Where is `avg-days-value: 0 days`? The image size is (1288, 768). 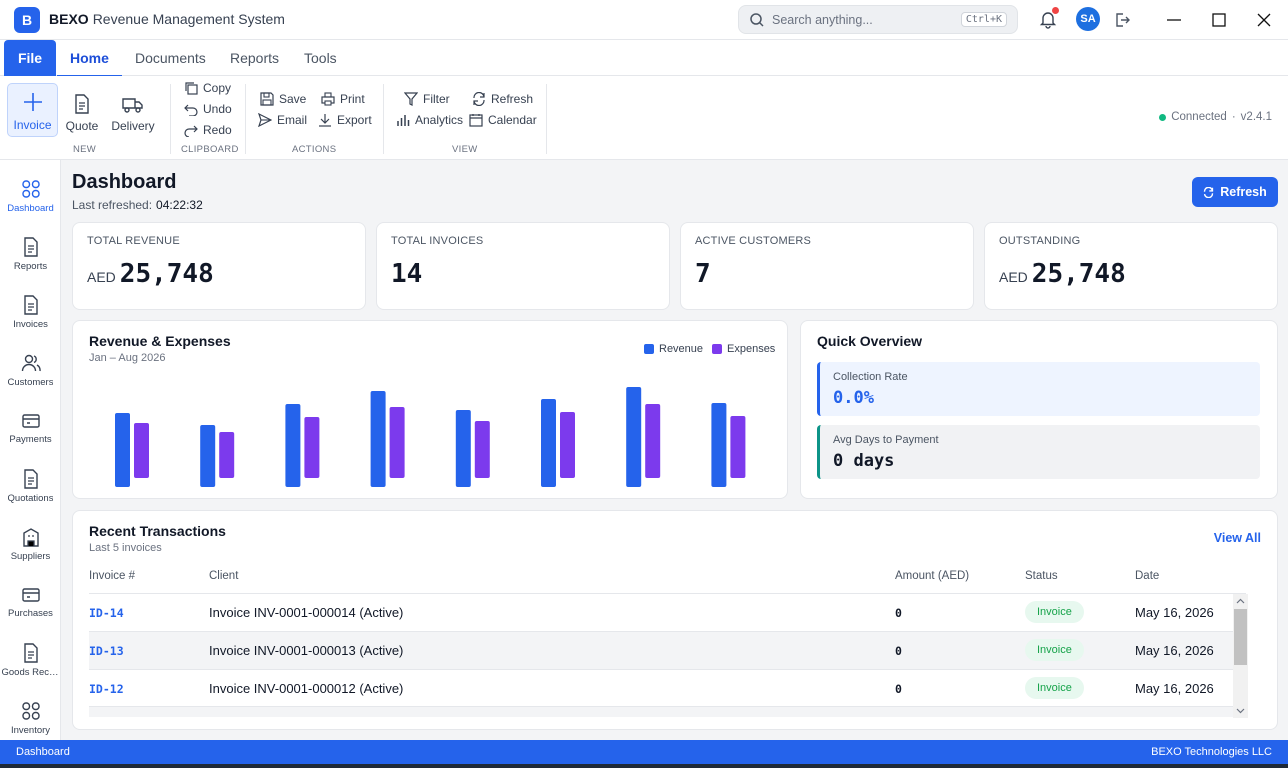
avg-days-value: 0 days is located at coordinates (864, 461).